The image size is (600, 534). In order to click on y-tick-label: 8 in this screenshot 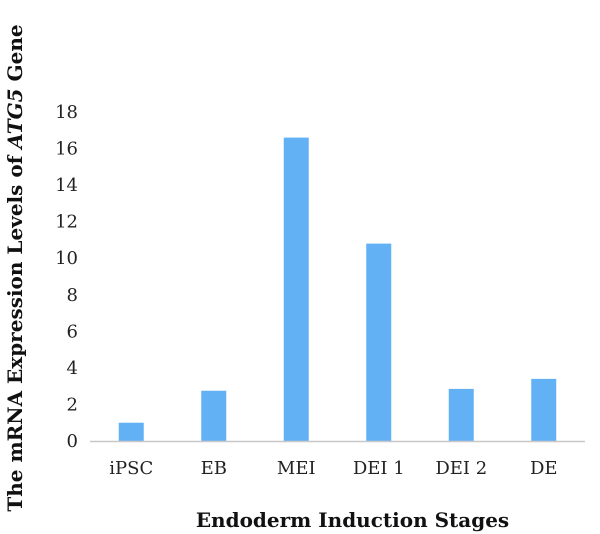, I will do `click(72, 295)`.